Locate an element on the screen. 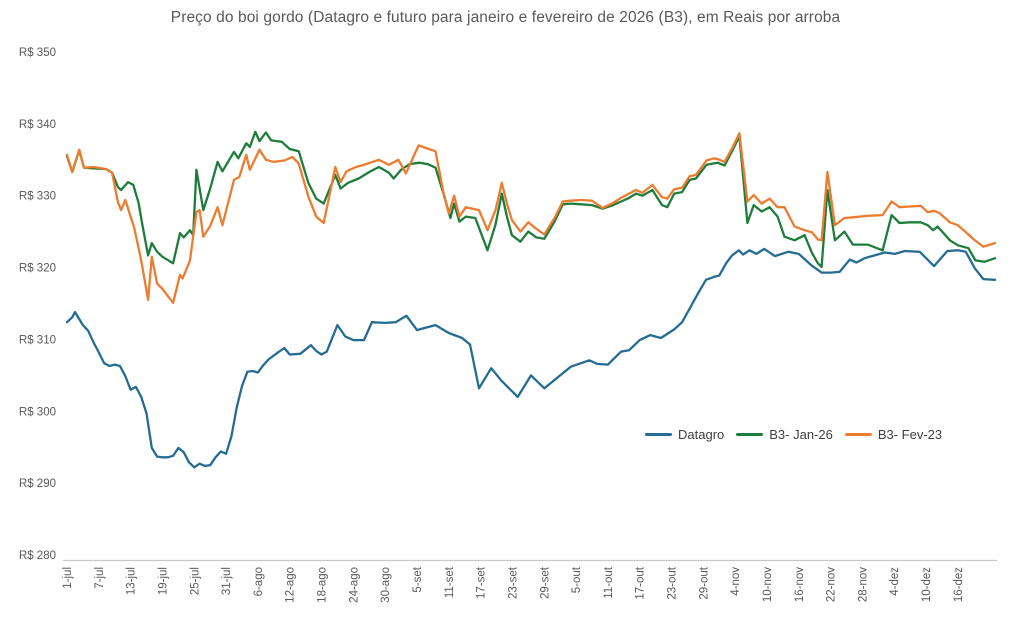  y-tick-label: R$ 350 is located at coordinates (37, 53).